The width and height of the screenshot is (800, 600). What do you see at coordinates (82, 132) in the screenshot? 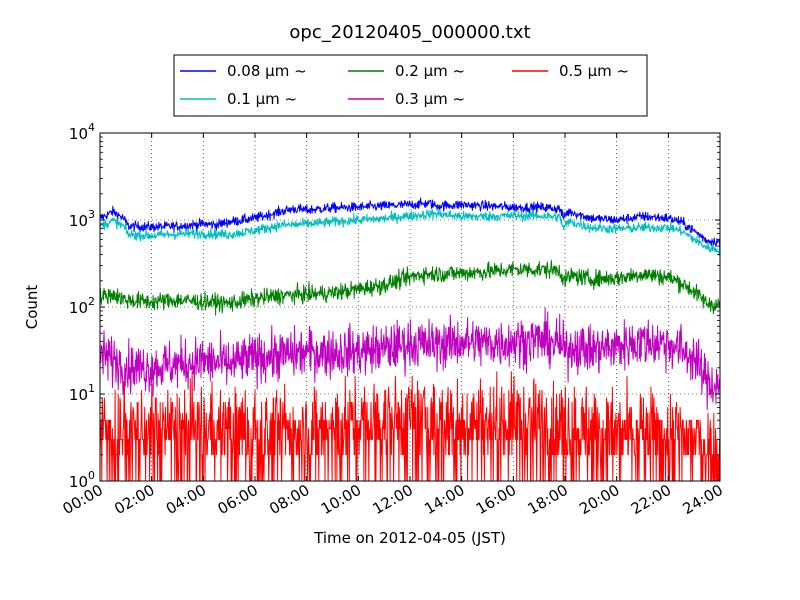
I see `y-tick-label: 10⁴` at bounding box center [82, 132].